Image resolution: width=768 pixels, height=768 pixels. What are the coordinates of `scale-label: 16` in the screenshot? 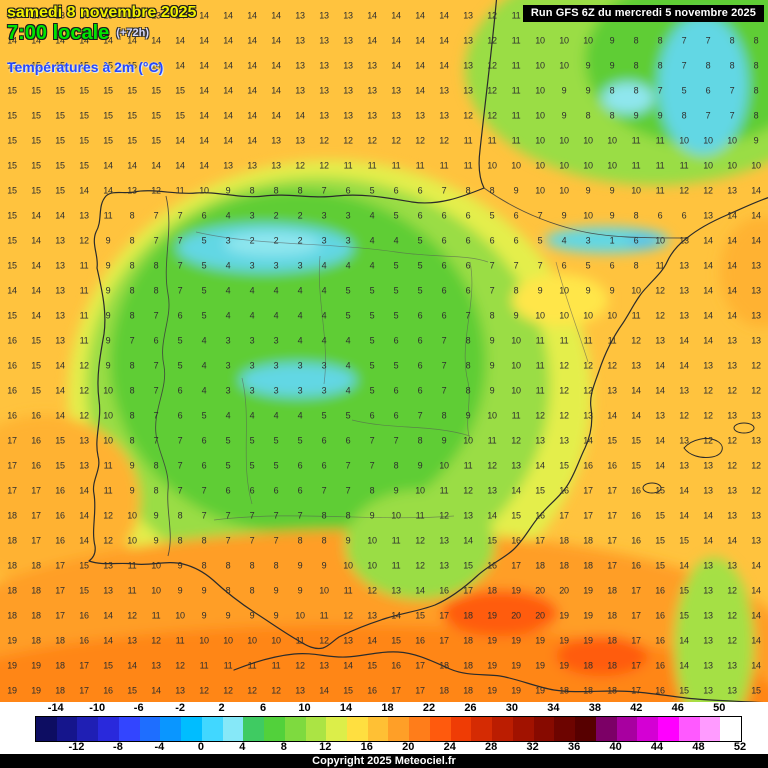 It's located at (366, 747).